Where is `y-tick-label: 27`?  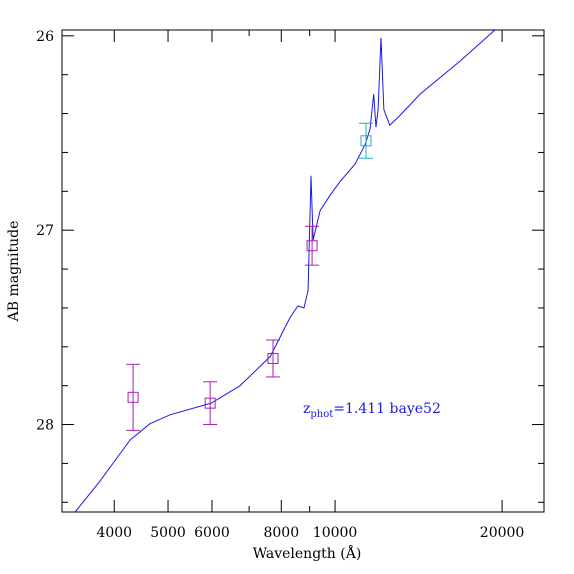
y-tick-label: 27 is located at coordinates (45, 231).